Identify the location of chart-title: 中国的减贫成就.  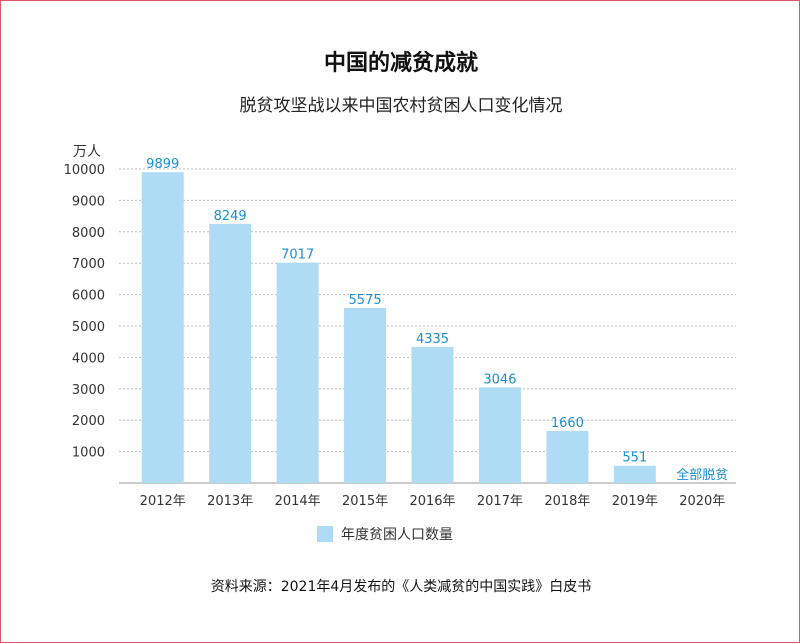
(400, 63).